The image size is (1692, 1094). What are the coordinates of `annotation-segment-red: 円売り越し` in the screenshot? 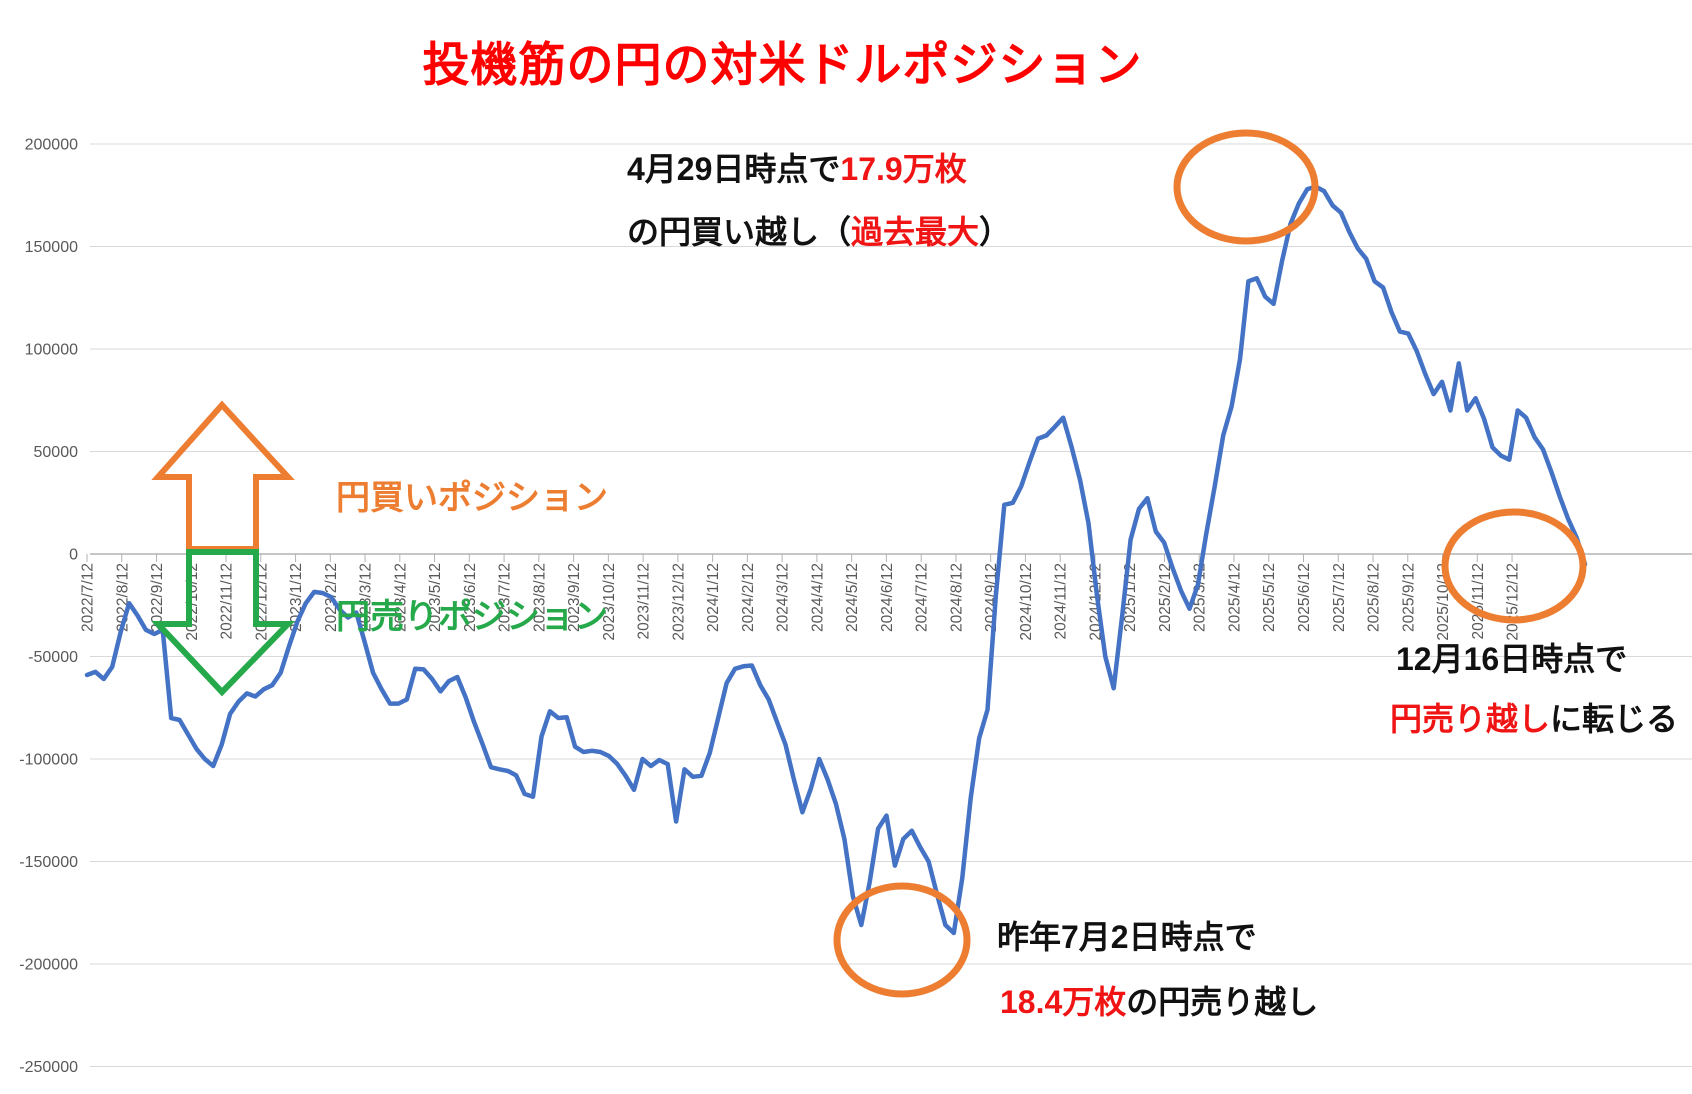 It's located at (1470, 719).